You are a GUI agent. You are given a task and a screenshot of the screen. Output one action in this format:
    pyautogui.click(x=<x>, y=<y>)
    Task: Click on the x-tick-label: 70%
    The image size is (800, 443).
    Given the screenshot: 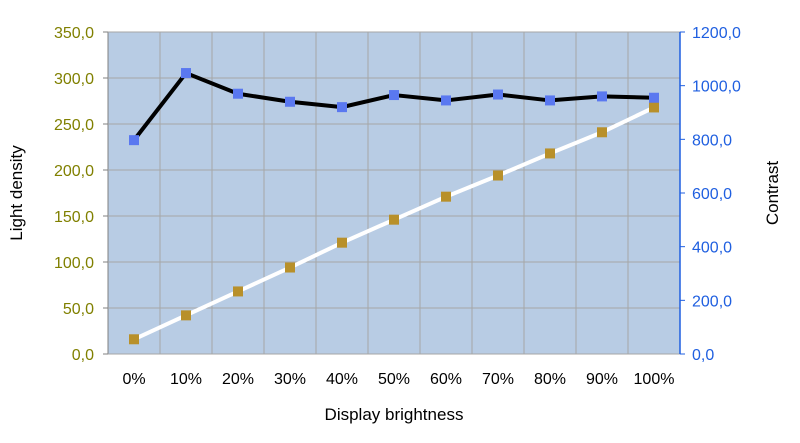 What is the action you would take?
    pyautogui.click(x=498, y=379)
    